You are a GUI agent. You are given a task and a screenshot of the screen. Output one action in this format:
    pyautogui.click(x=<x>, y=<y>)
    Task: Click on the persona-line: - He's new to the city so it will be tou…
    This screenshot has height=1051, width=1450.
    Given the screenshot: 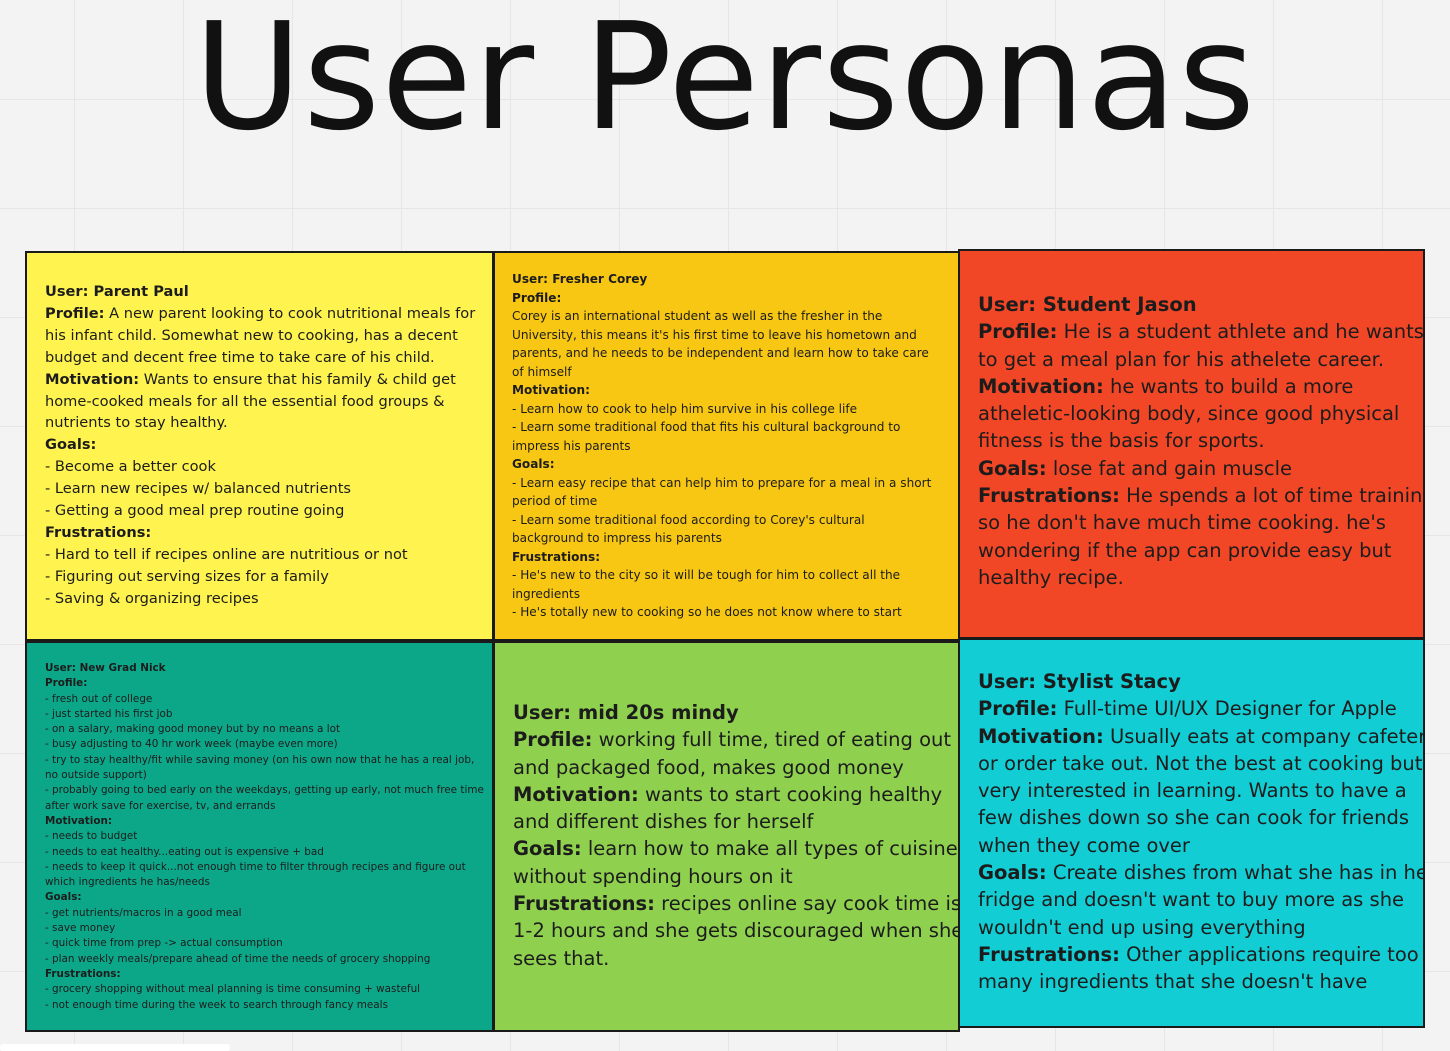 What is the action you would take?
    pyautogui.click(x=721, y=575)
    